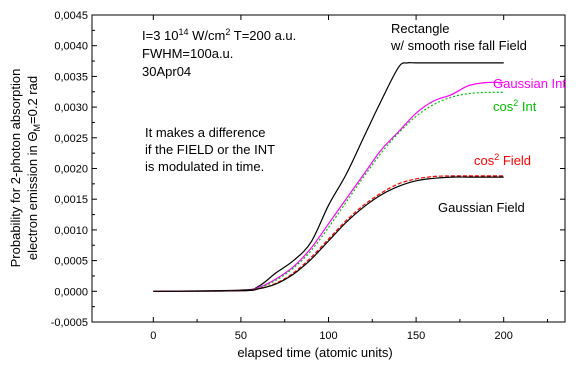 This screenshot has width=578, height=378. I want to click on y-tick-label: 0,0025, so click(71, 139).